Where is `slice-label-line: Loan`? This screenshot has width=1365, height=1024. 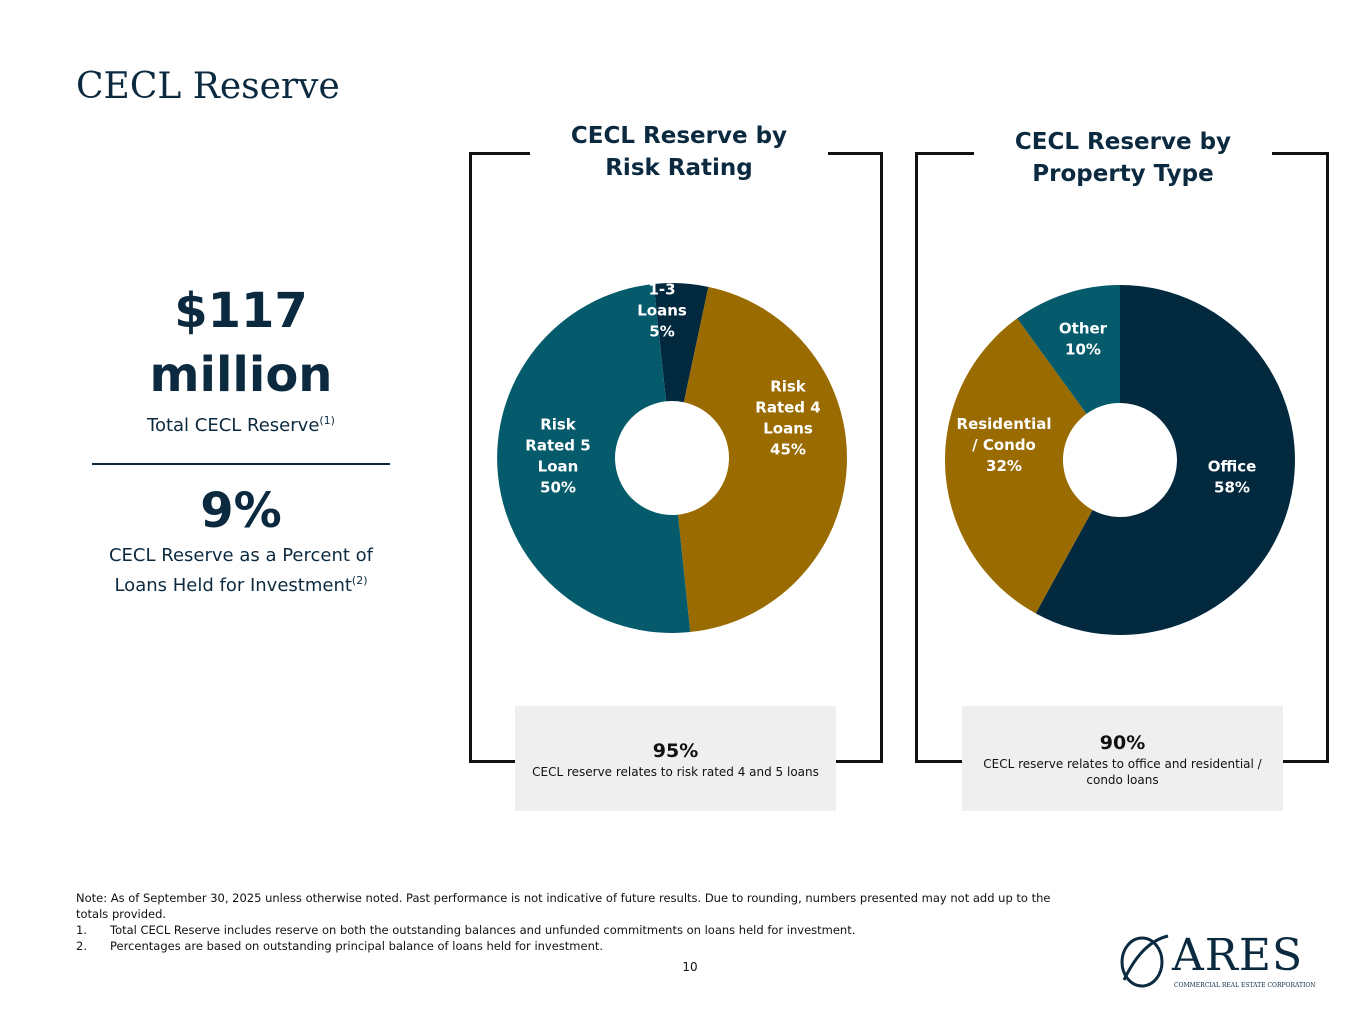 slice-label-line: Loan is located at coordinates (558, 467).